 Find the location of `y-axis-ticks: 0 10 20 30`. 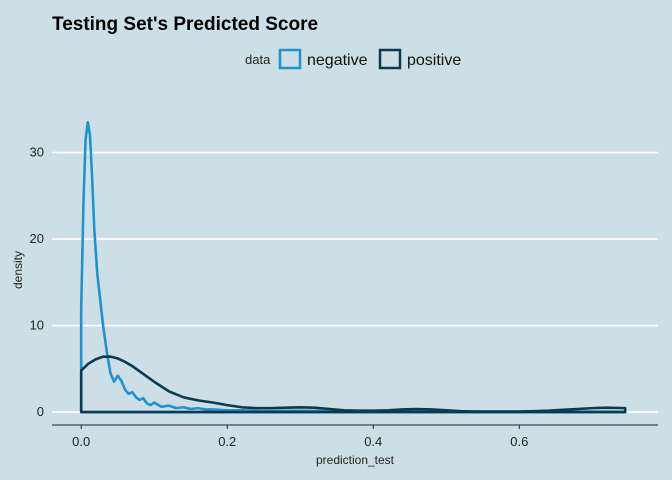

y-axis-ticks: 0 10 20 30 is located at coordinates (37, 282).